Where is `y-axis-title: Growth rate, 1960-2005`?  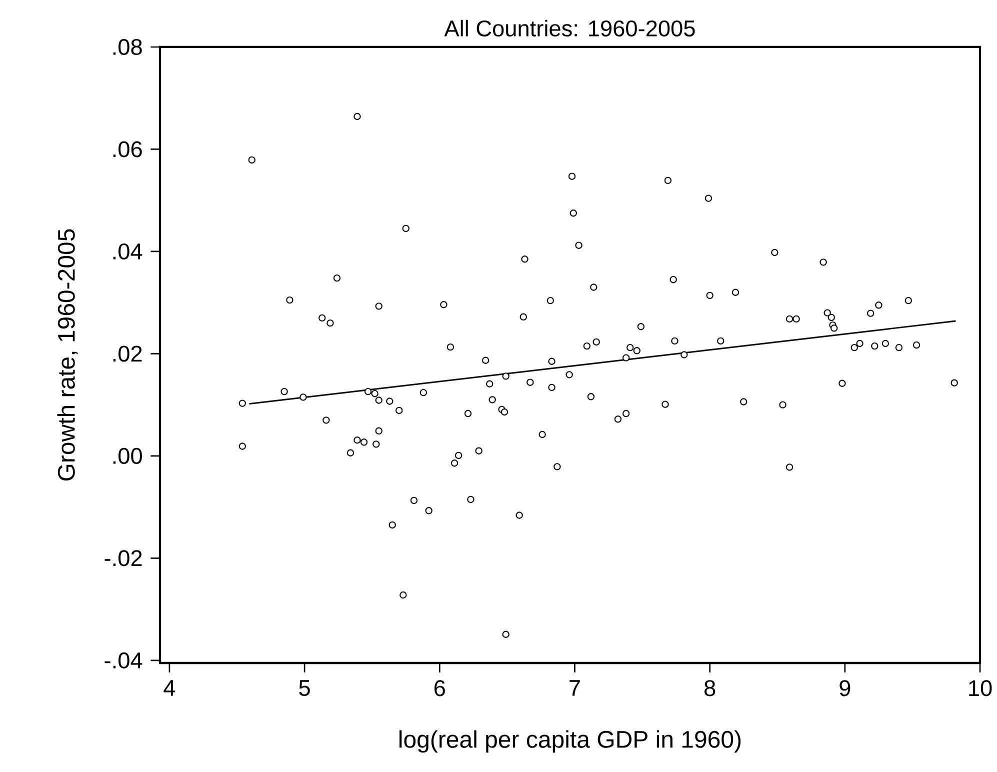
y-axis-title: Growth rate, 1960-2005 is located at coordinates (67, 355).